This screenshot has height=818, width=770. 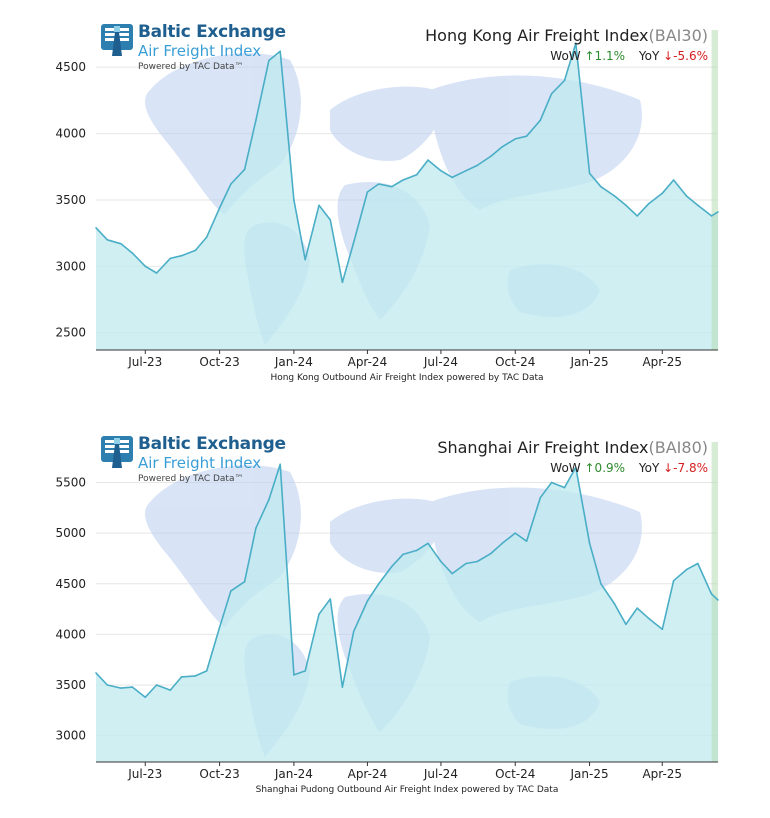 What do you see at coordinates (589, 774) in the screenshot?
I see `x-tick-label: Jan-25` at bounding box center [589, 774].